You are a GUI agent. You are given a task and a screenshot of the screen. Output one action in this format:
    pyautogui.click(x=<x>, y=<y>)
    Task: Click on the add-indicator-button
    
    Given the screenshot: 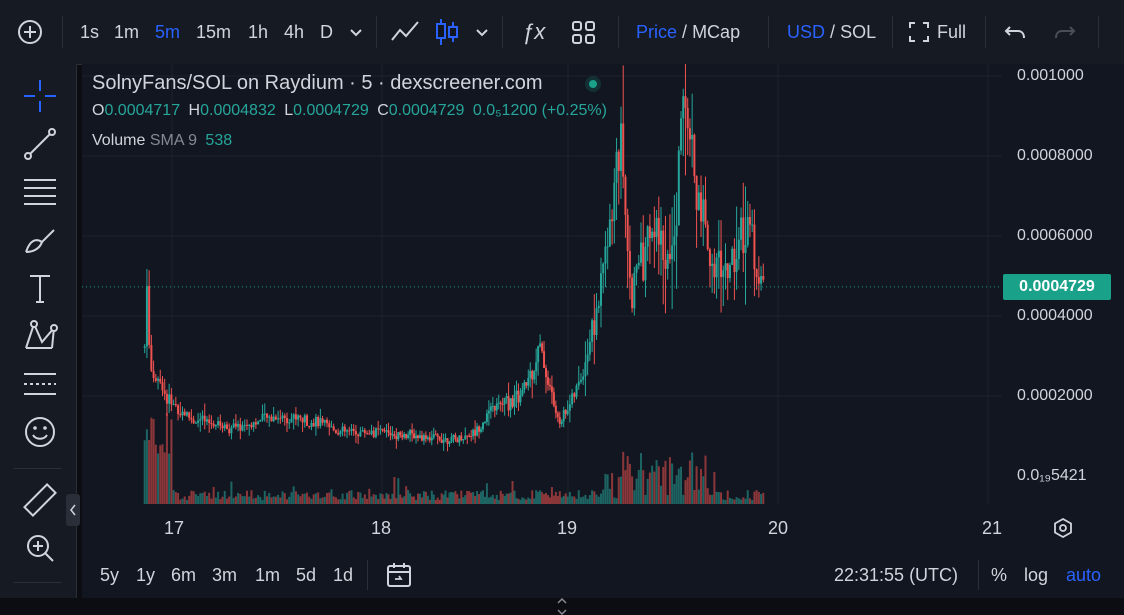 What is the action you would take?
    pyautogui.click(x=30, y=32)
    